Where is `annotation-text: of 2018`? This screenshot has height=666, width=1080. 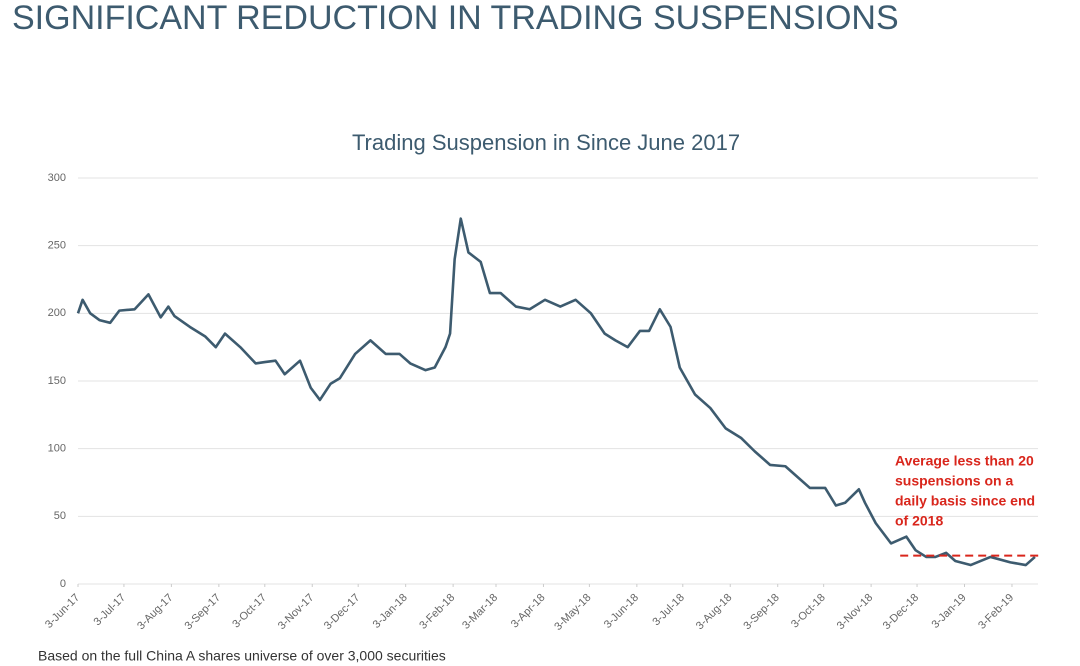
annotation-text: of 2018 is located at coordinates (919, 521).